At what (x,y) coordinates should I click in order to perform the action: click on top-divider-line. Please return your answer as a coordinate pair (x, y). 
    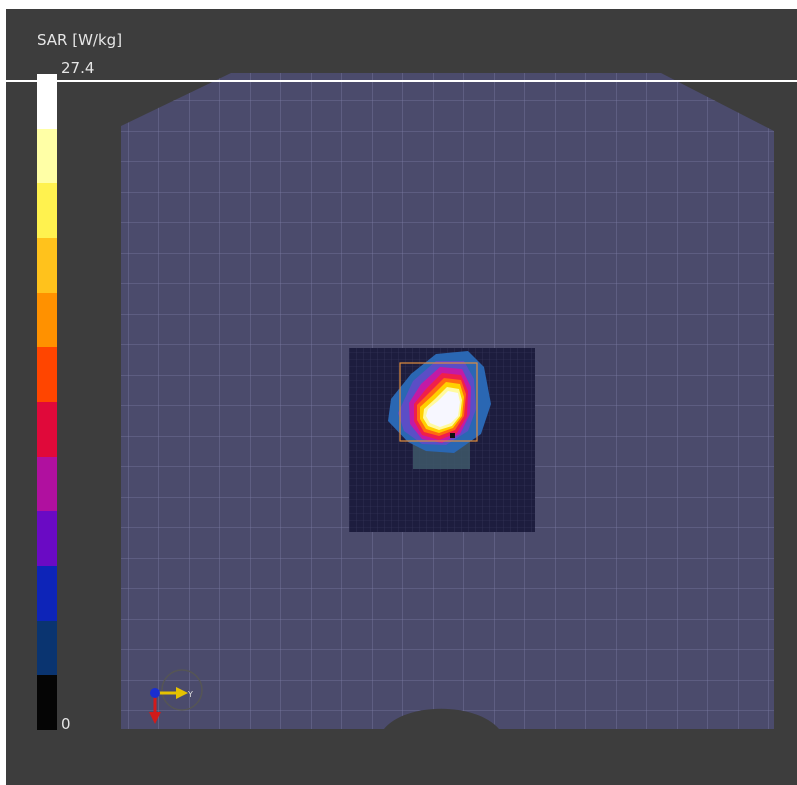
    Looking at the image, I should click on (401, 81).